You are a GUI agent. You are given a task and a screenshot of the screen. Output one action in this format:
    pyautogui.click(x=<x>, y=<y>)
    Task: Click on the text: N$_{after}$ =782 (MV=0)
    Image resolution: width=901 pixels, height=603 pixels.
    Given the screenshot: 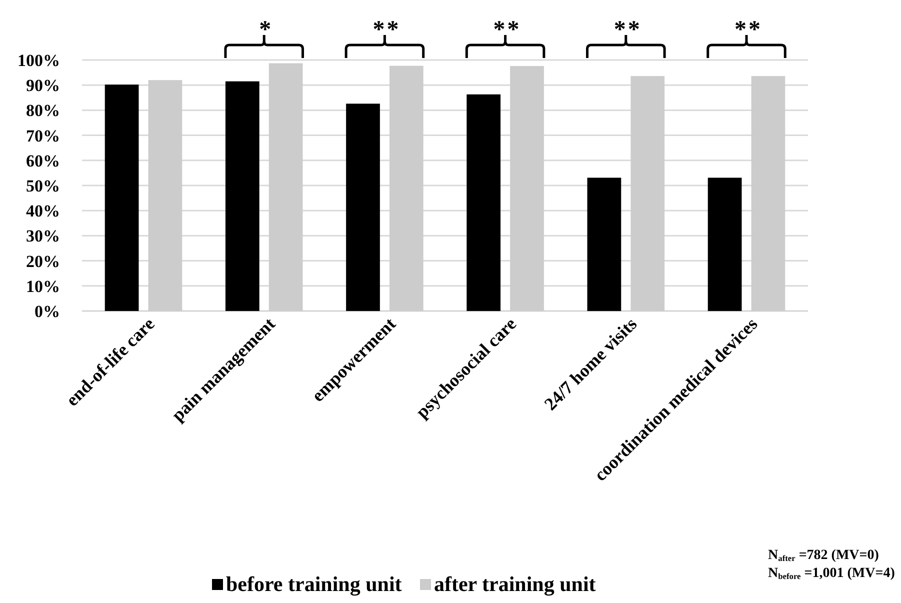 What is the action you would take?
    pyautogui.click(x=824, y=555)
    